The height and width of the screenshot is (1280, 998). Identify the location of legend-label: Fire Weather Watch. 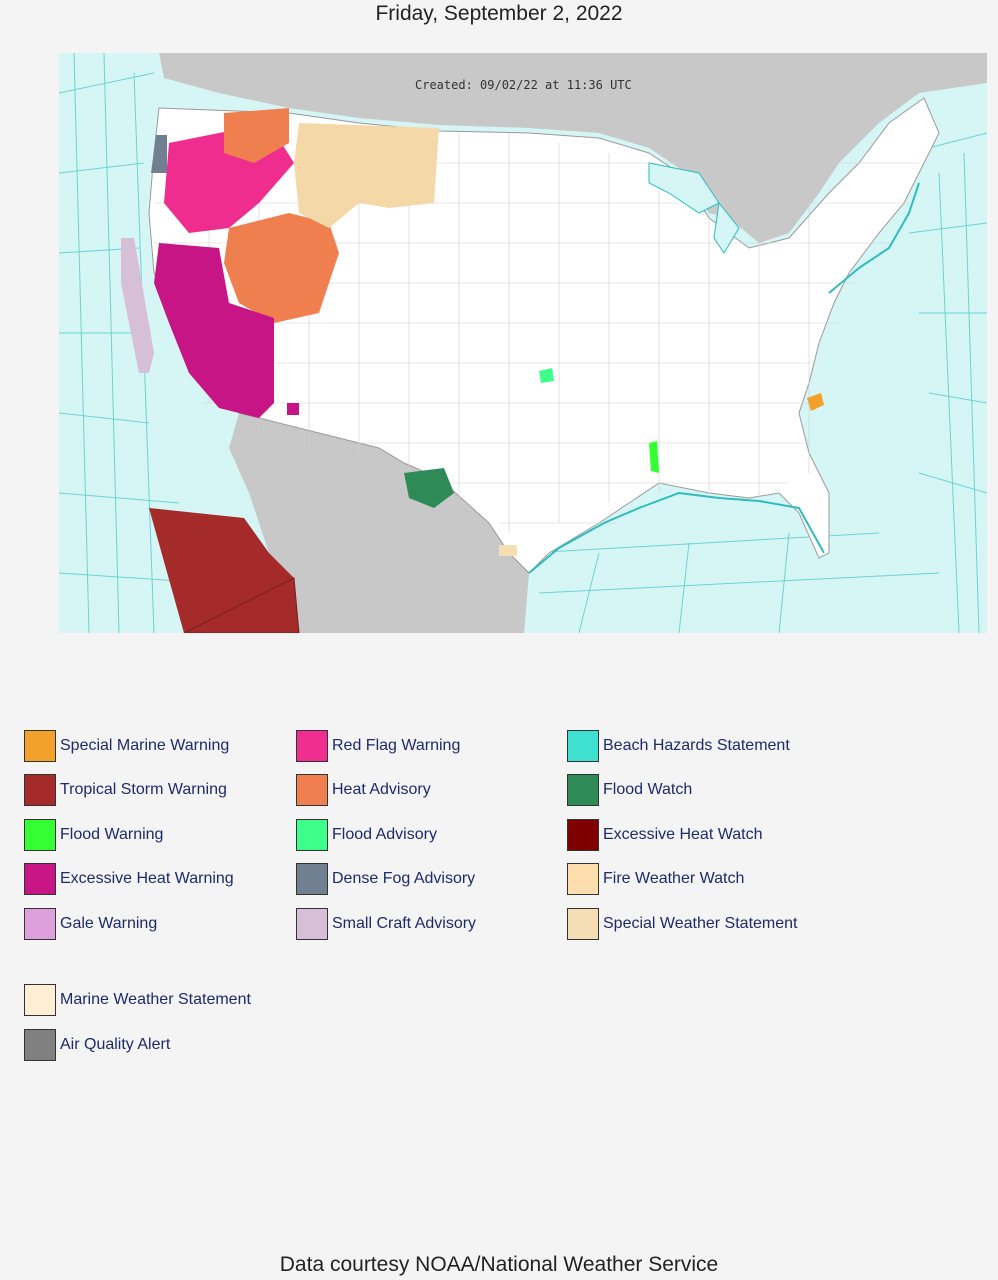
(674, 878).